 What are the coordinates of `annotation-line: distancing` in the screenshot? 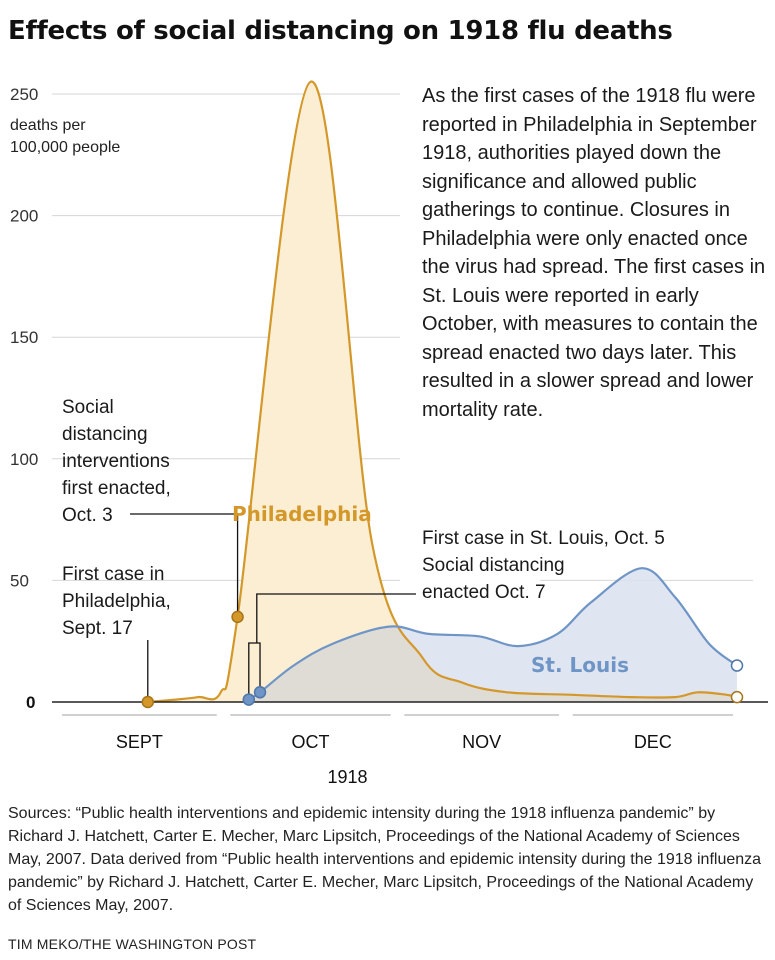 It's located at (105, 434).